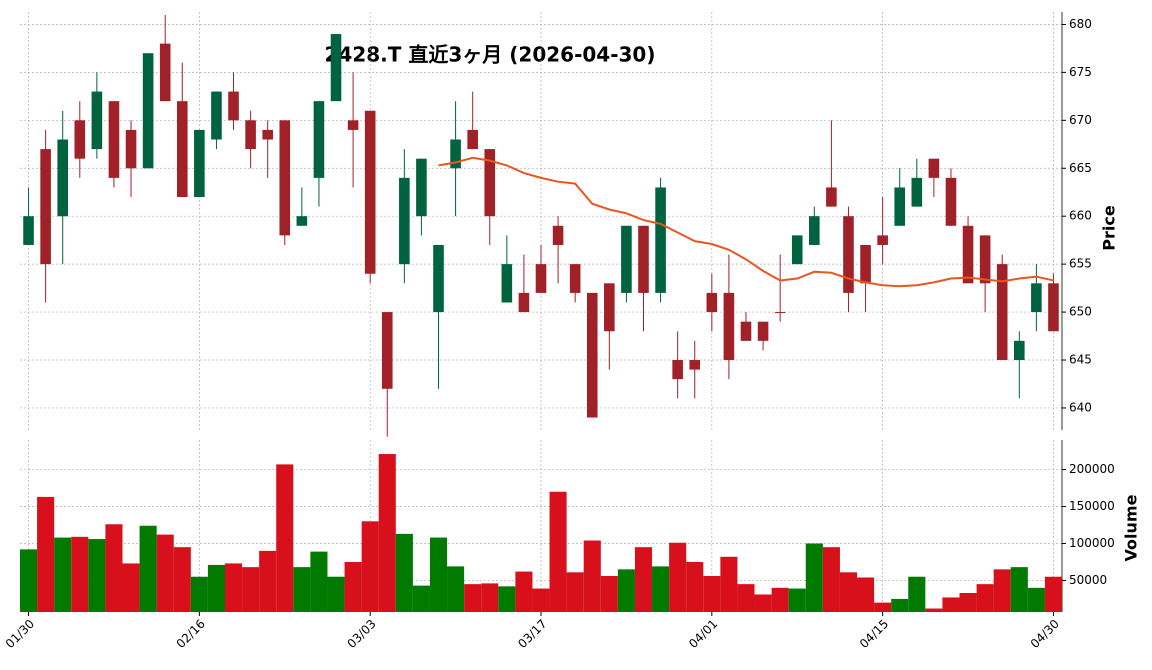 This screenshot has height=670, width=1152. What do you see at coordinates (1080, 407) in the screenshot?
I see `y-tick-label: 640` at bounding box center [1080, 407].